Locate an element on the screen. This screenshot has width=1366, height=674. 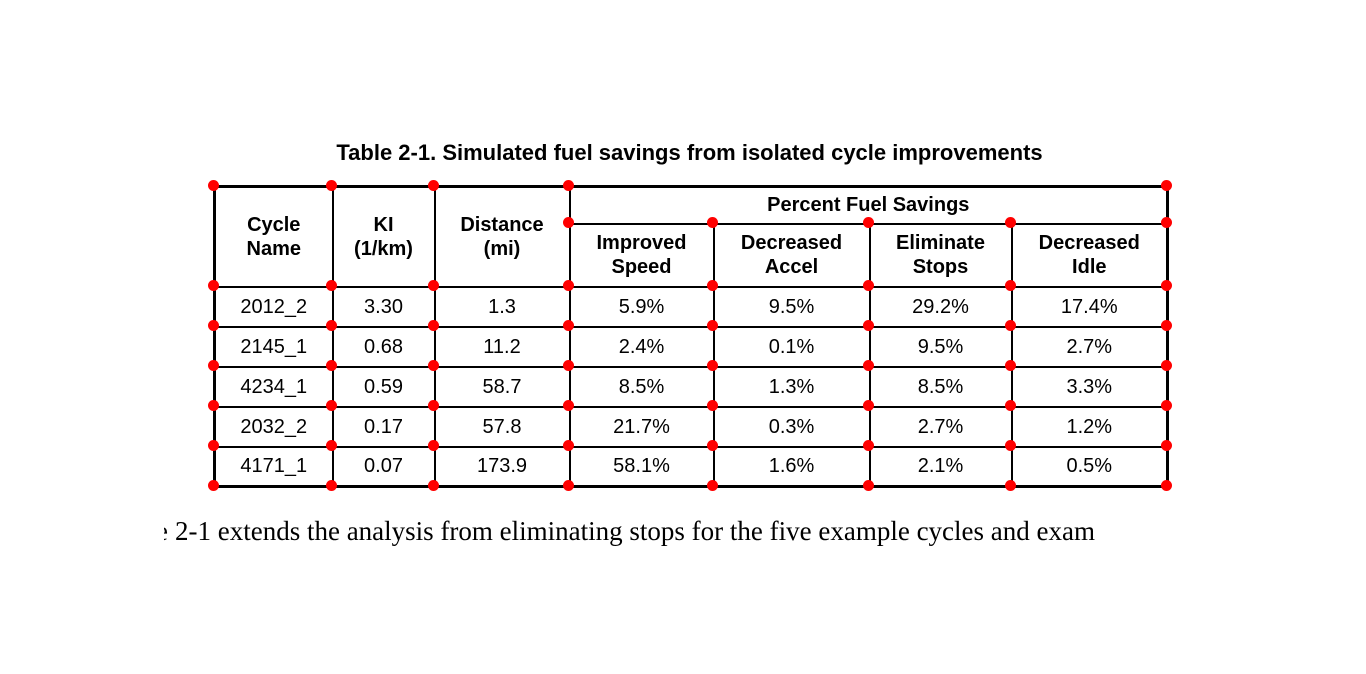
column-header-distance: Distance (mi) is located at coordinates (502, 236).